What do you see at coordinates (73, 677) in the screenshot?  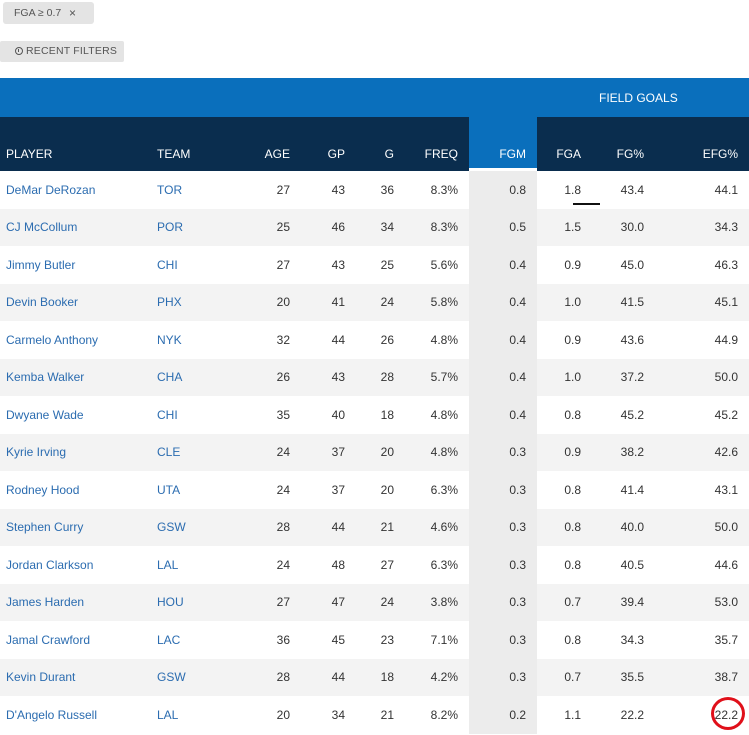 I see `cell-player: Kevin Durant` at bounding box center [73, 677].